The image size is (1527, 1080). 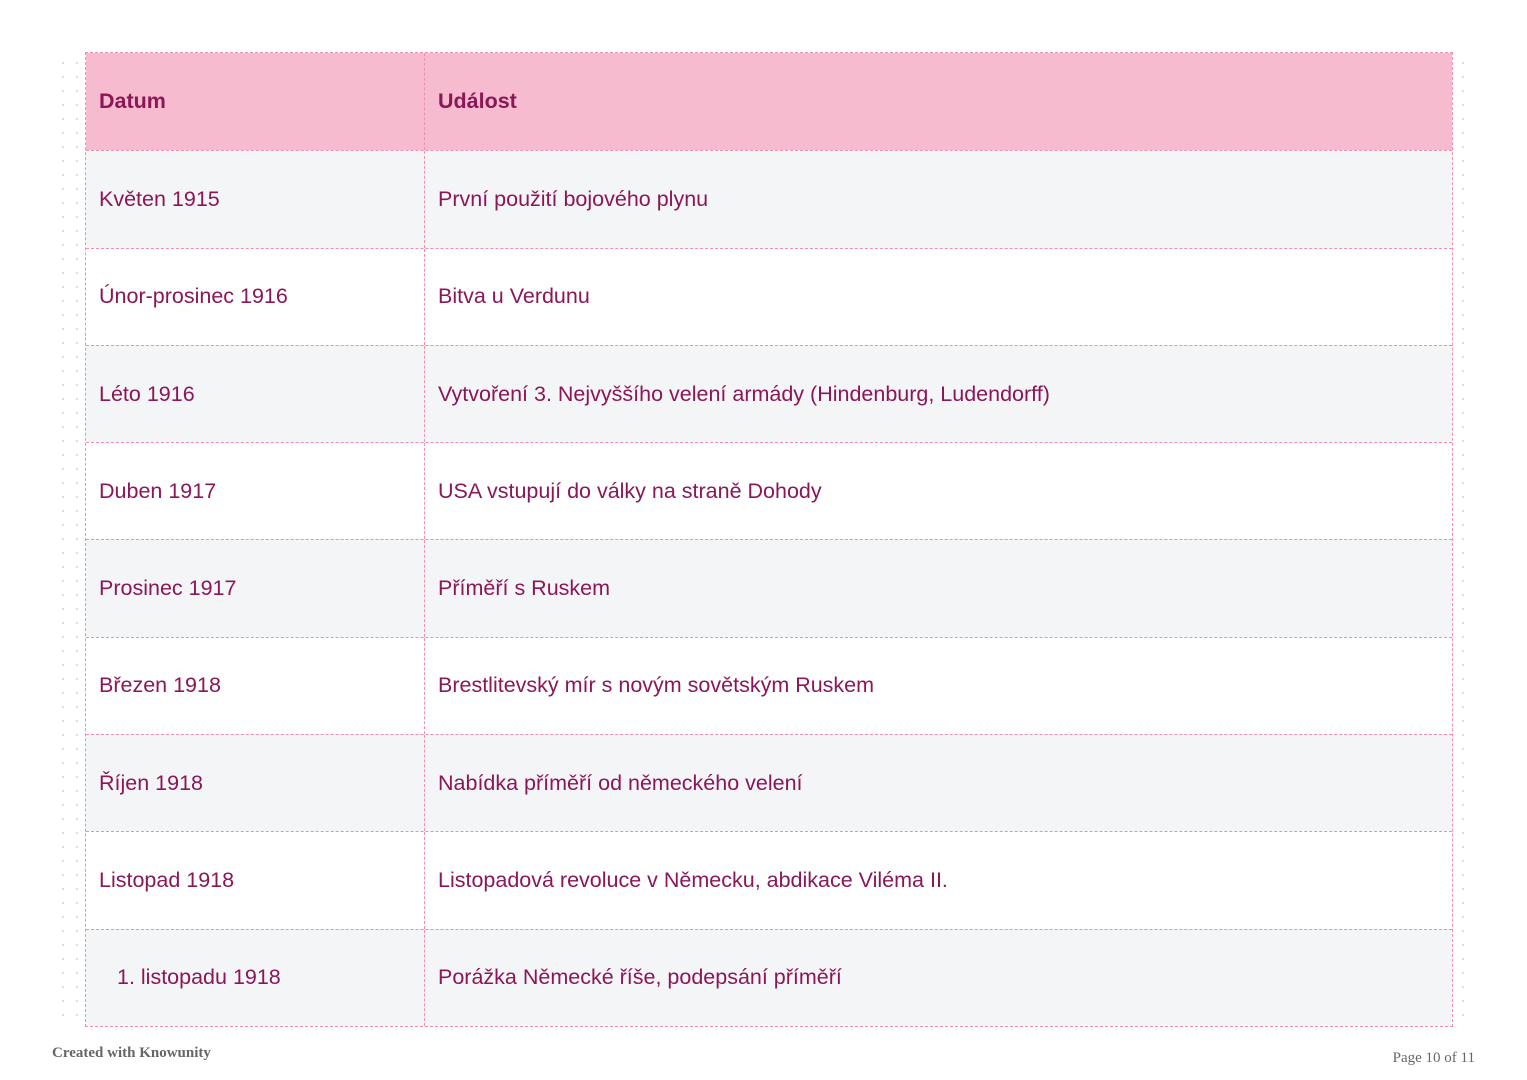 I want to click on table-row: Únor-prosinec 1916 Bitva u Verdunu, so click(x=769, y=296).